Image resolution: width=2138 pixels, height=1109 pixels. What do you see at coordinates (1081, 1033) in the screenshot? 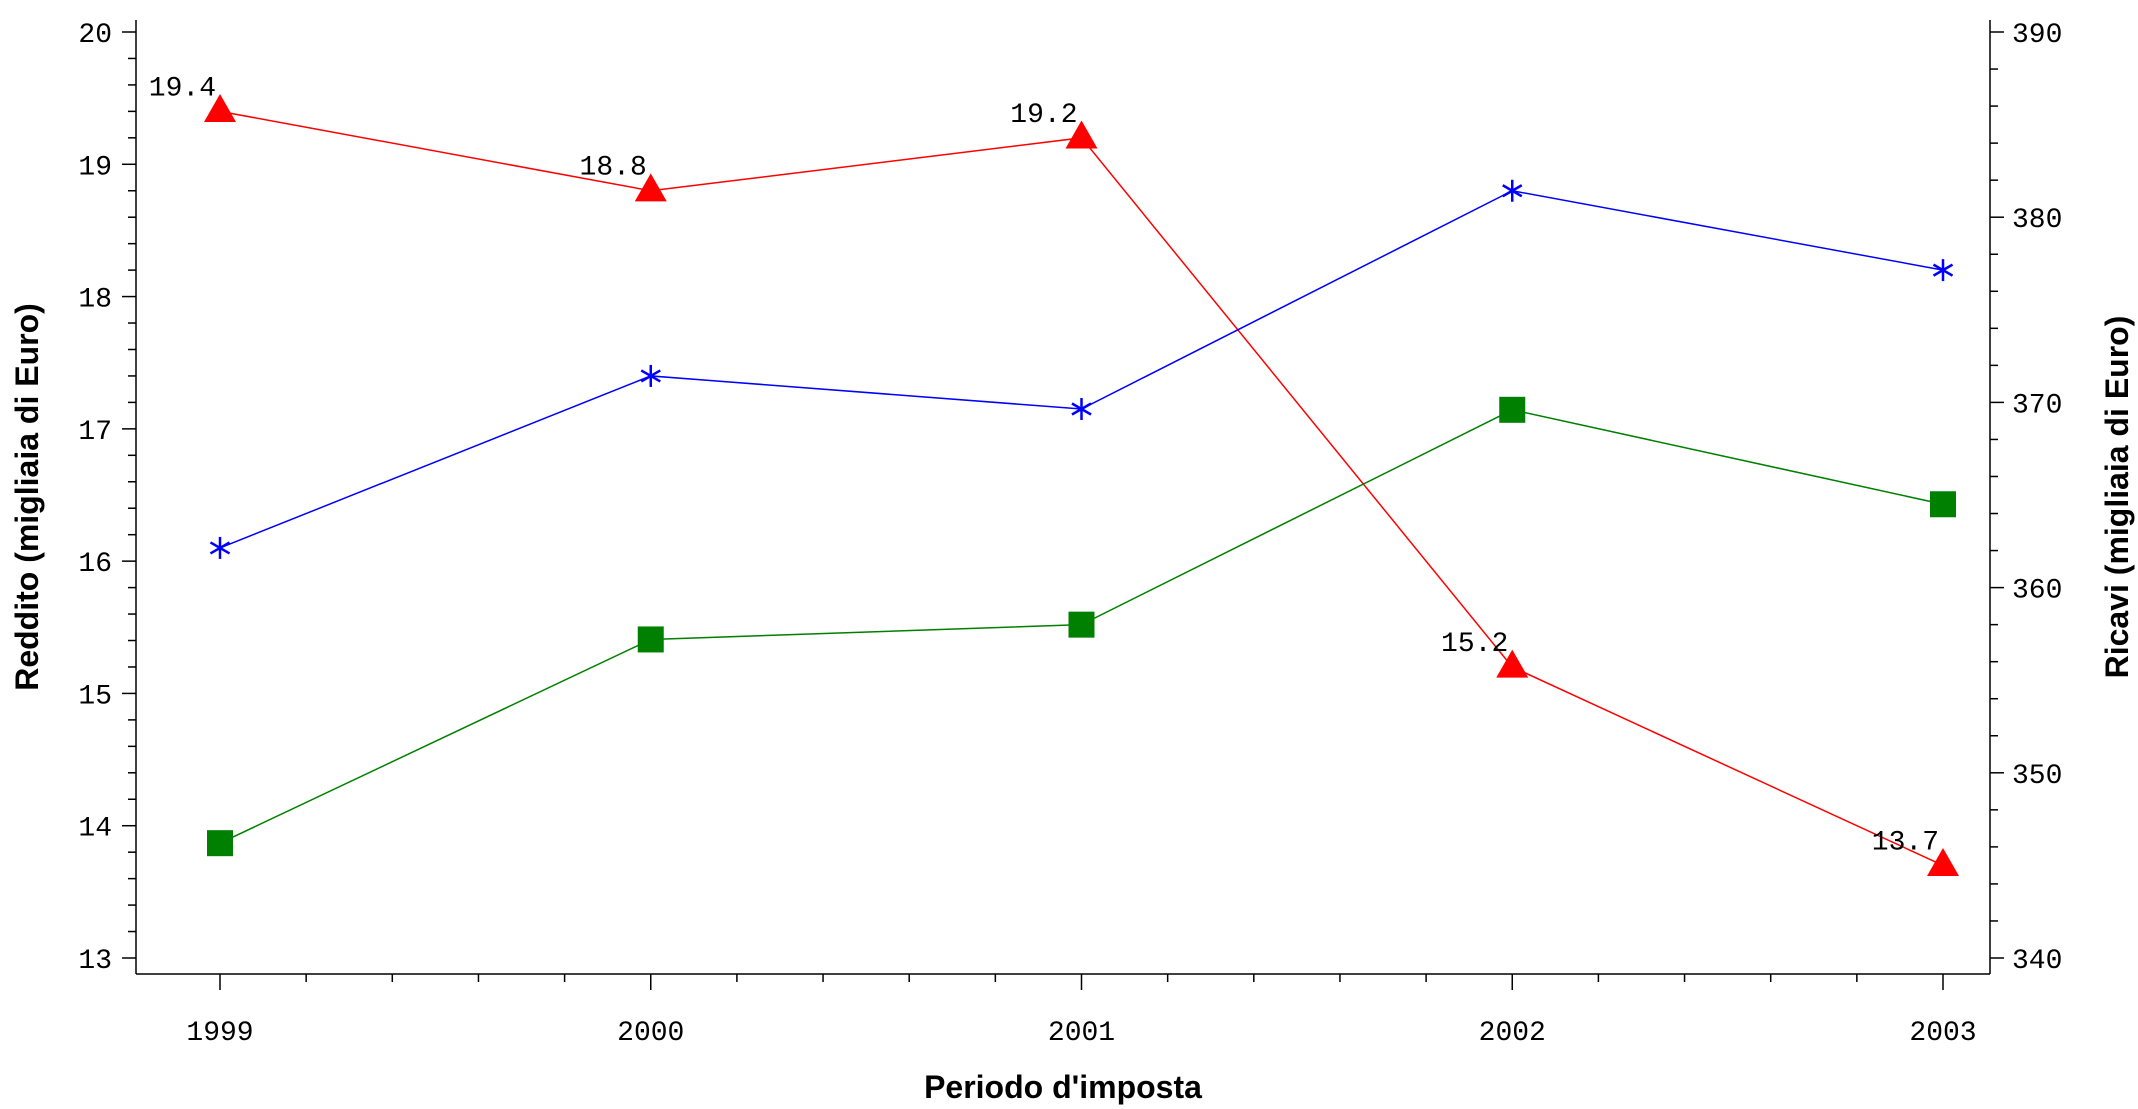
I see `x-tick-label: 2001` at bounding box center [1081, 1033].